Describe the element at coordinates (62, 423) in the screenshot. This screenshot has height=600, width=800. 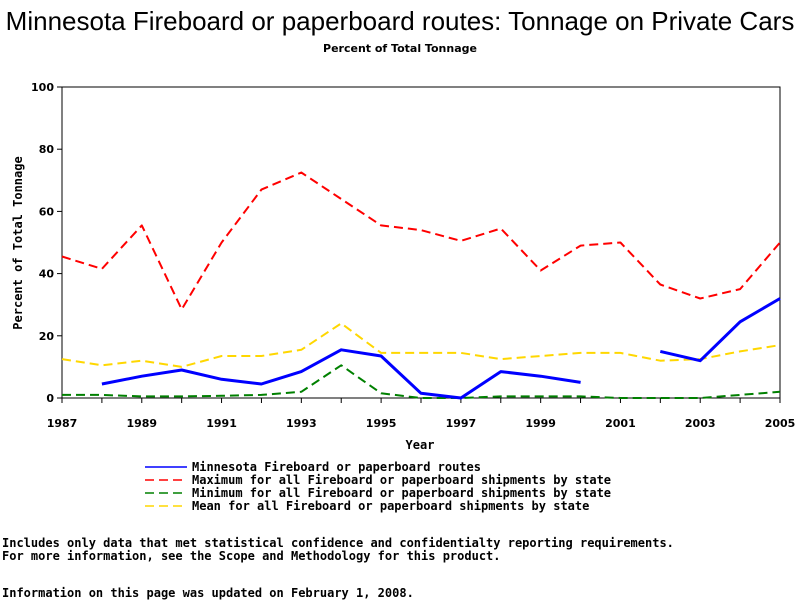
I see `x-tick-label: 1987` at that location.